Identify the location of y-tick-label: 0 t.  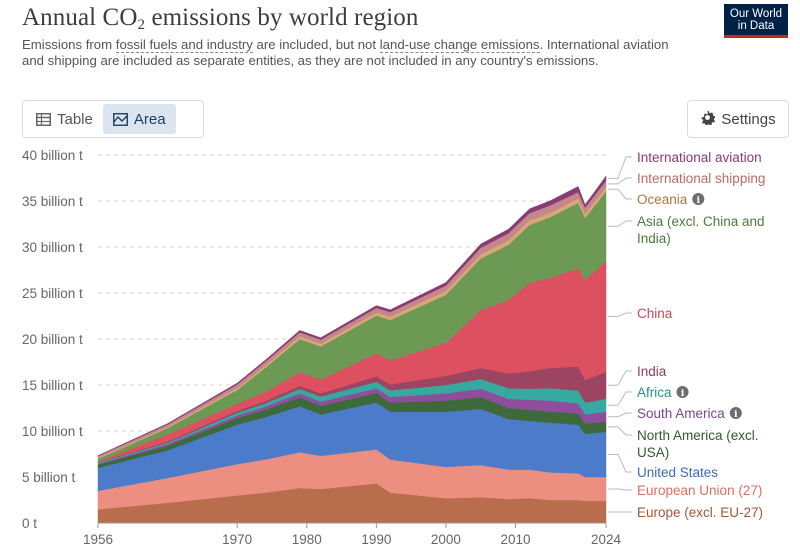
(29, 523).